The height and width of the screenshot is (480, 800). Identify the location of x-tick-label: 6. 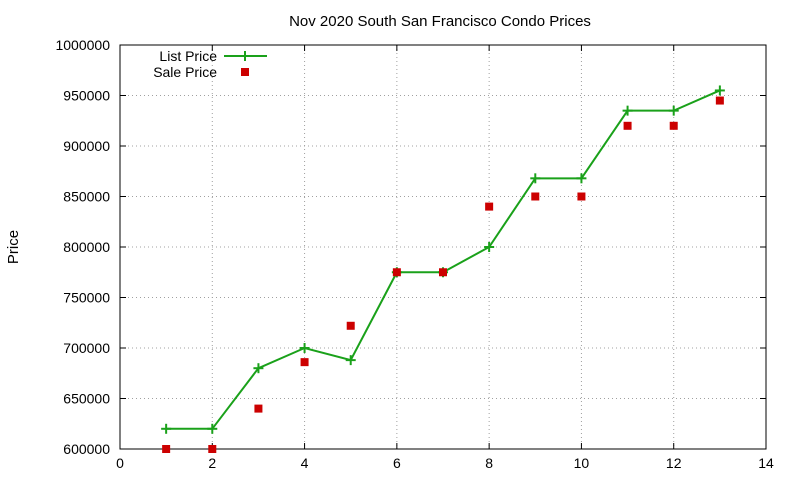
(397, 463).